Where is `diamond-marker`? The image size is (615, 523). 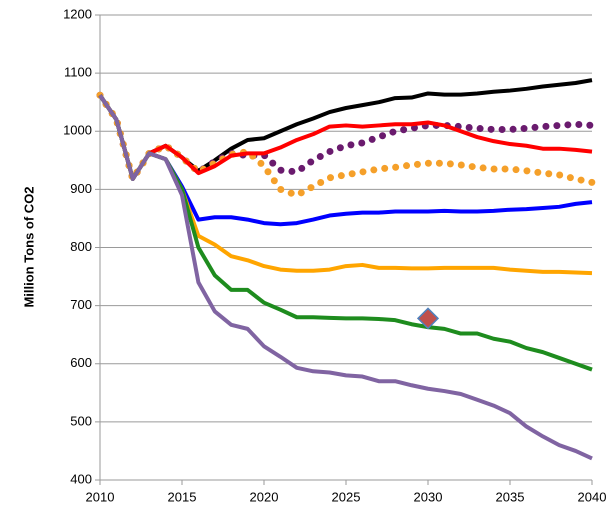
diamond-marker is located at coordinates (428, 318).